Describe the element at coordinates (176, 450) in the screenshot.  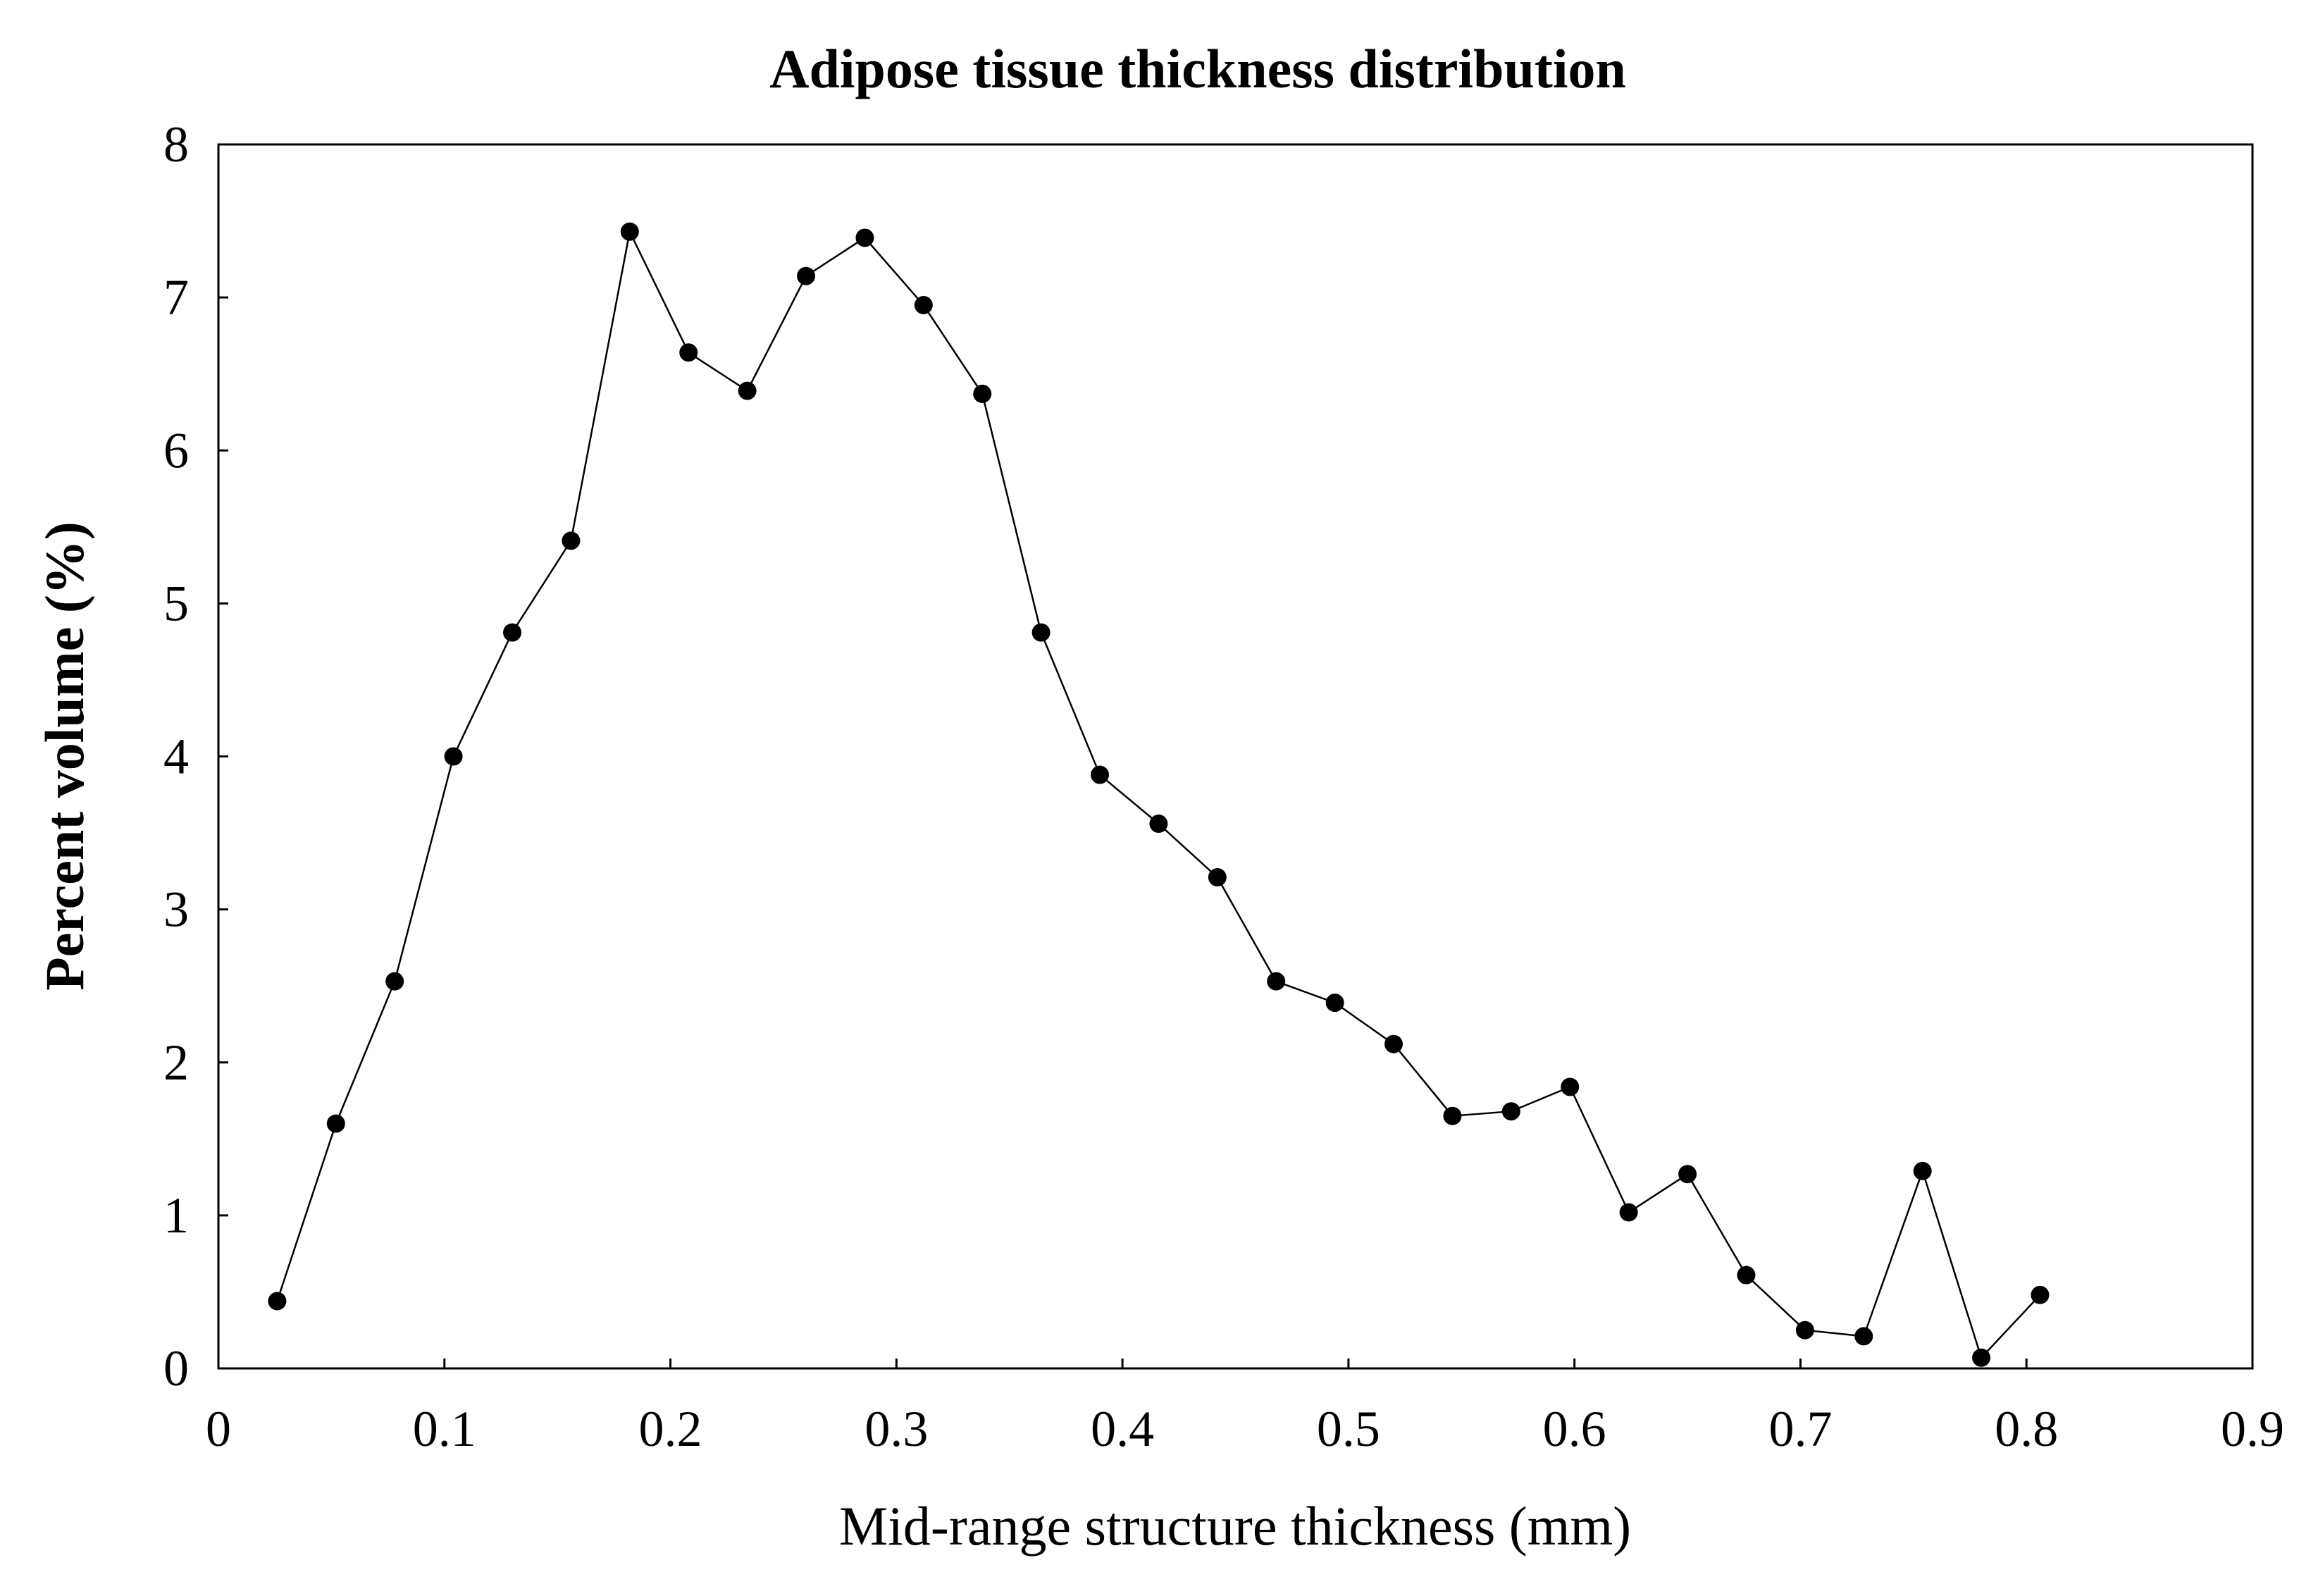
I see `y-tick-label: 6` at that location.